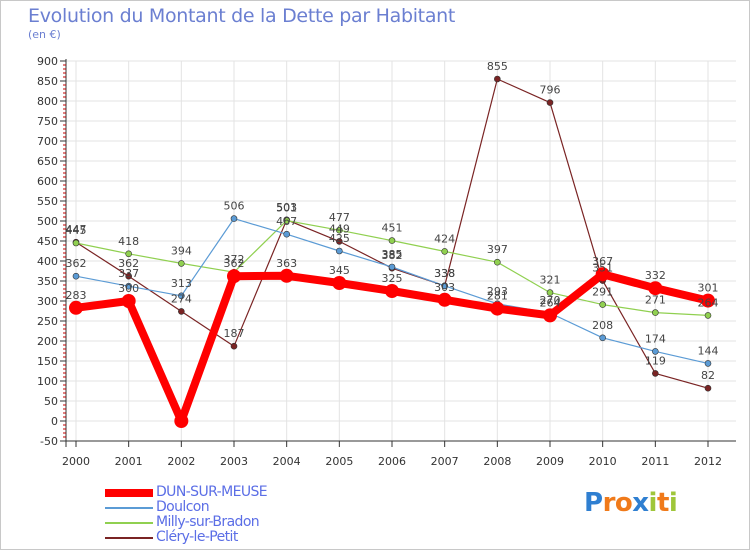 This screenshot has width=750, height=550. What do you see at coordinates (339, 461) in the screenshot?
I see `x-tick-label: 2005` at bounding box center [339, 461].